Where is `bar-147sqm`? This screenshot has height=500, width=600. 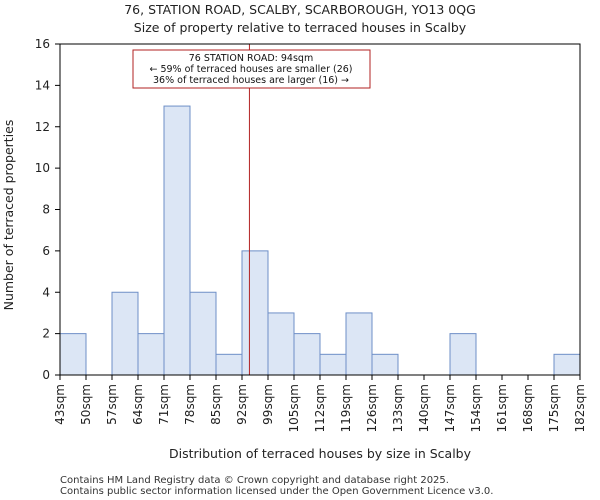 bar-147sqm is located at coordinates (463, 354).